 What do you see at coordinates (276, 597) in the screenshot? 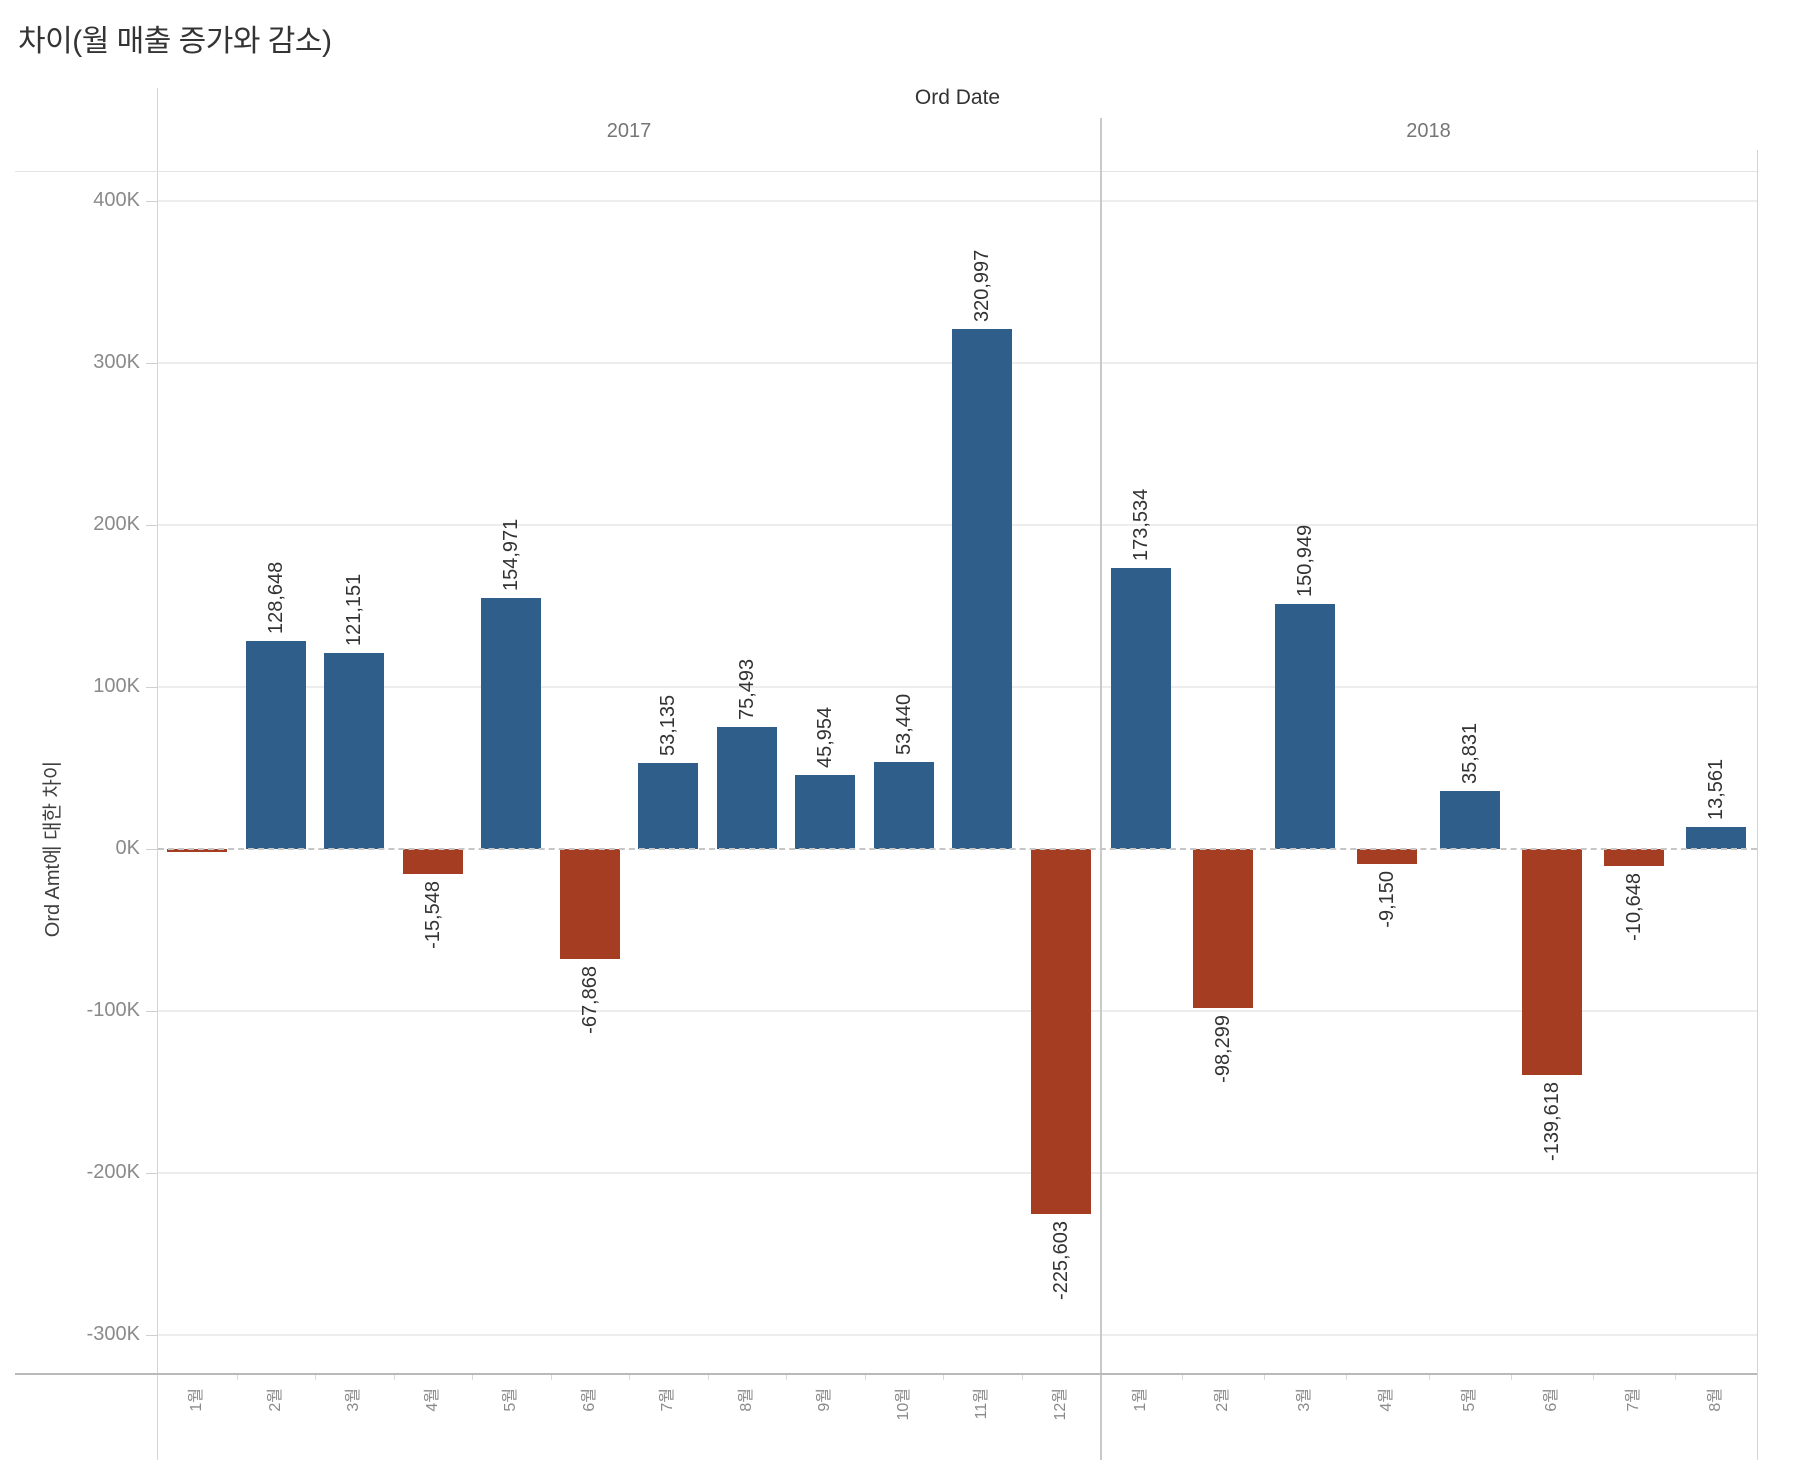
I see `bar-value-label: 128,648` at bounding box center [276, 597].